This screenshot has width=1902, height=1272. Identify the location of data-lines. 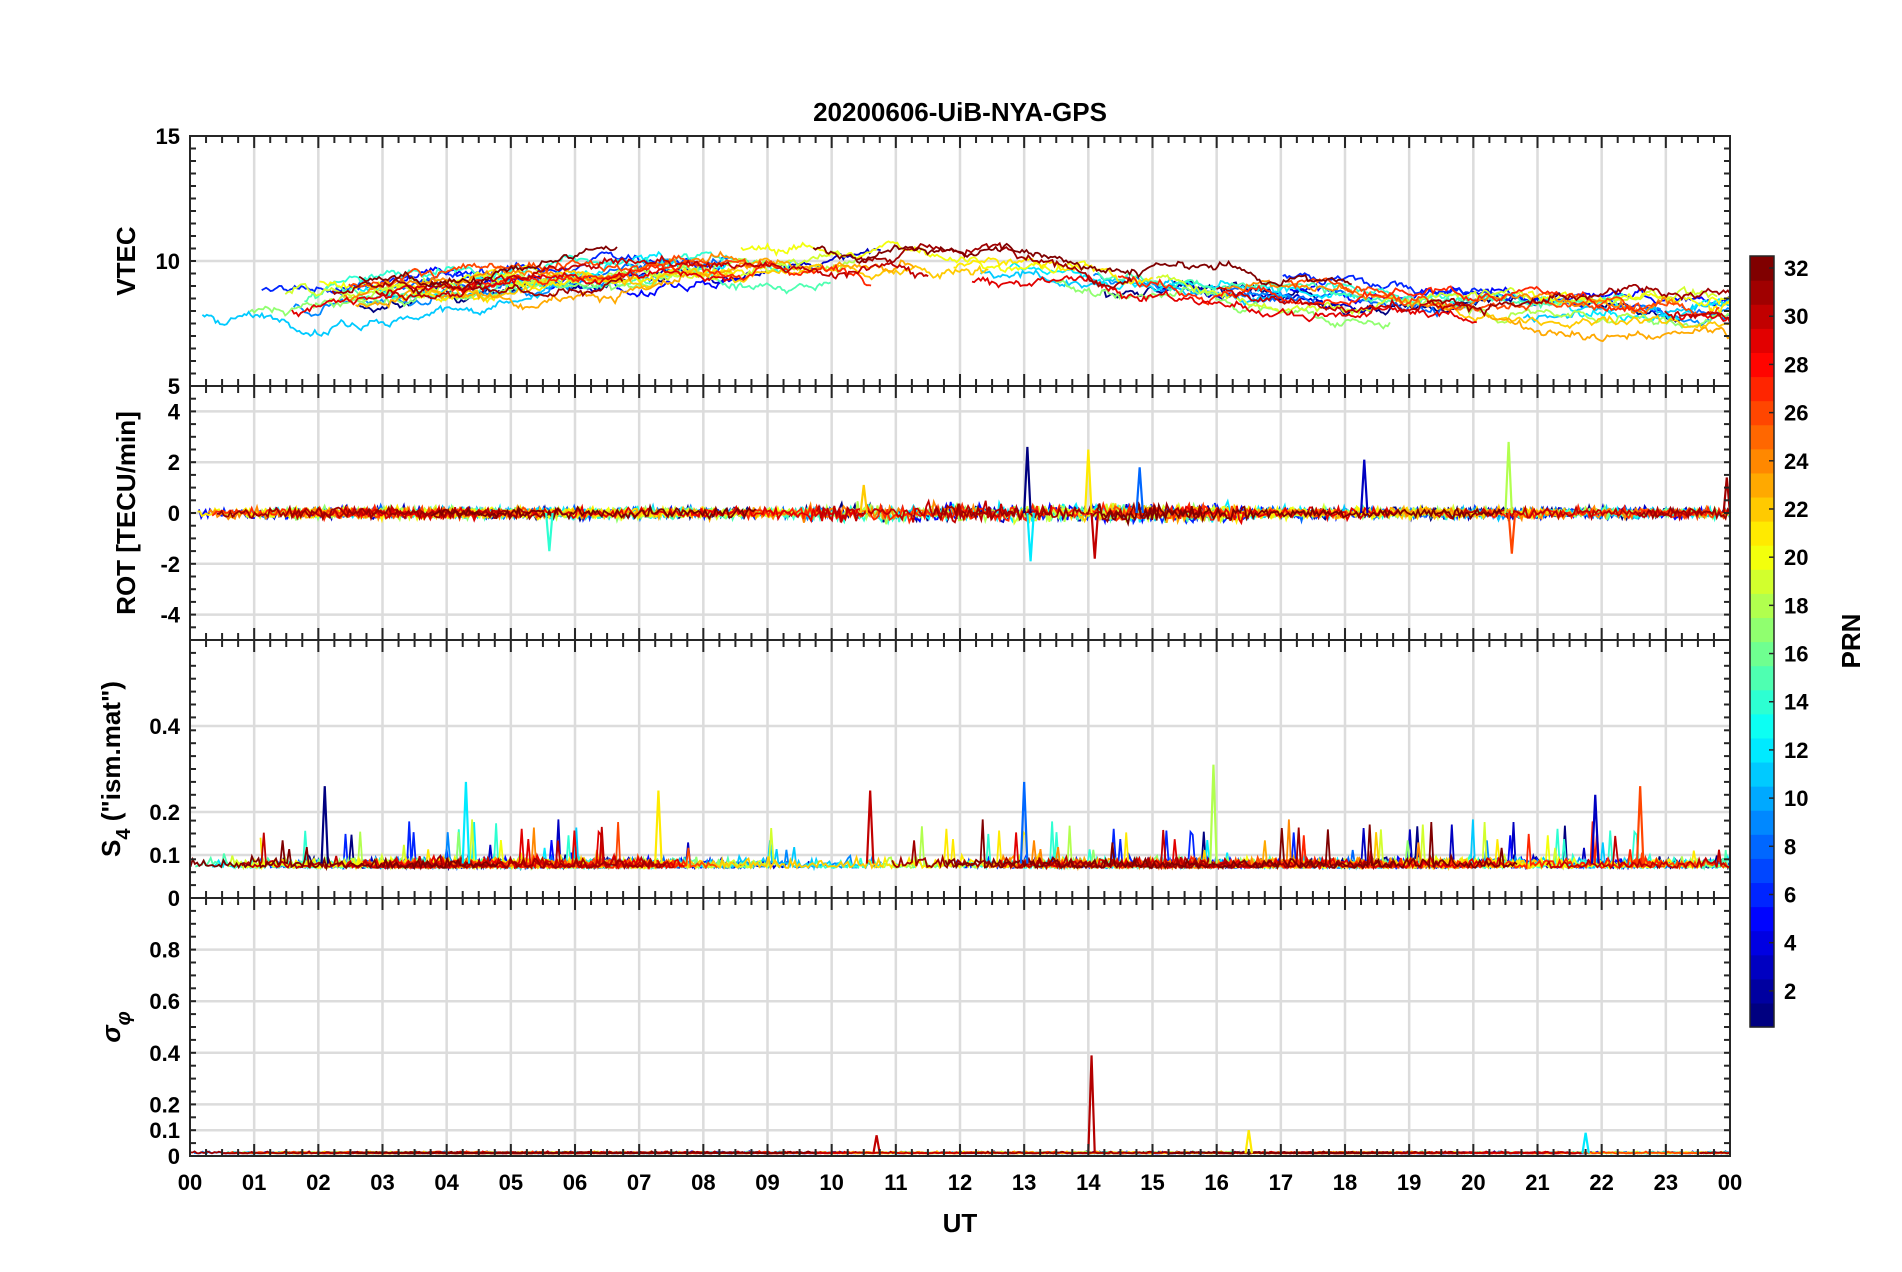
(966, 291).